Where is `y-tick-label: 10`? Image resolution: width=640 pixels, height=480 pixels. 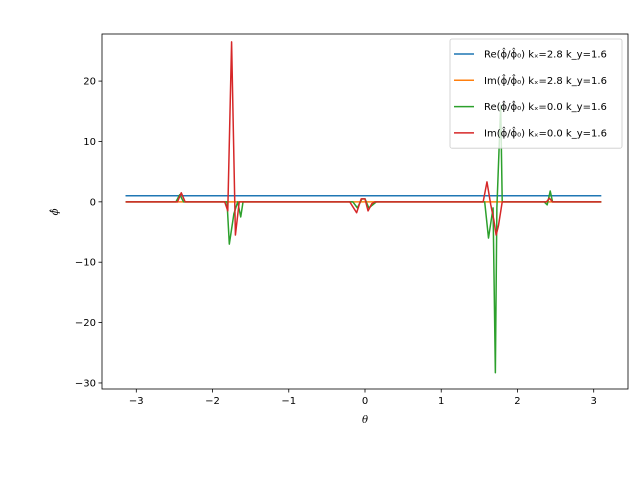 y-tick-label: 10 is located at coordinates (89, 142).